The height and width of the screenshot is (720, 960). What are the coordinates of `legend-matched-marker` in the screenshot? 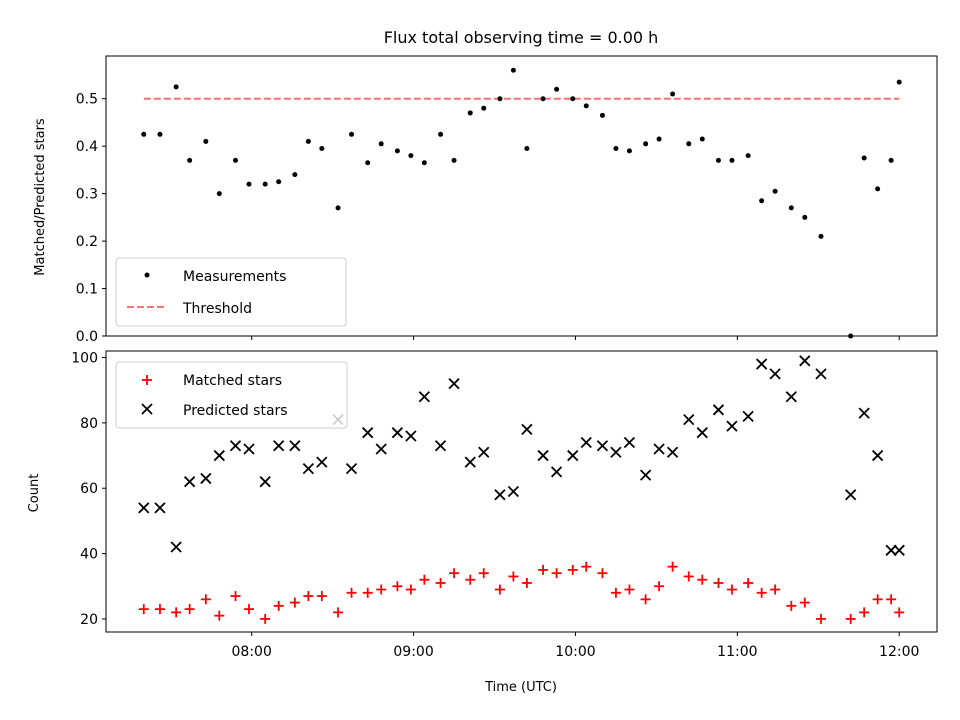 It's located at (147, 380).